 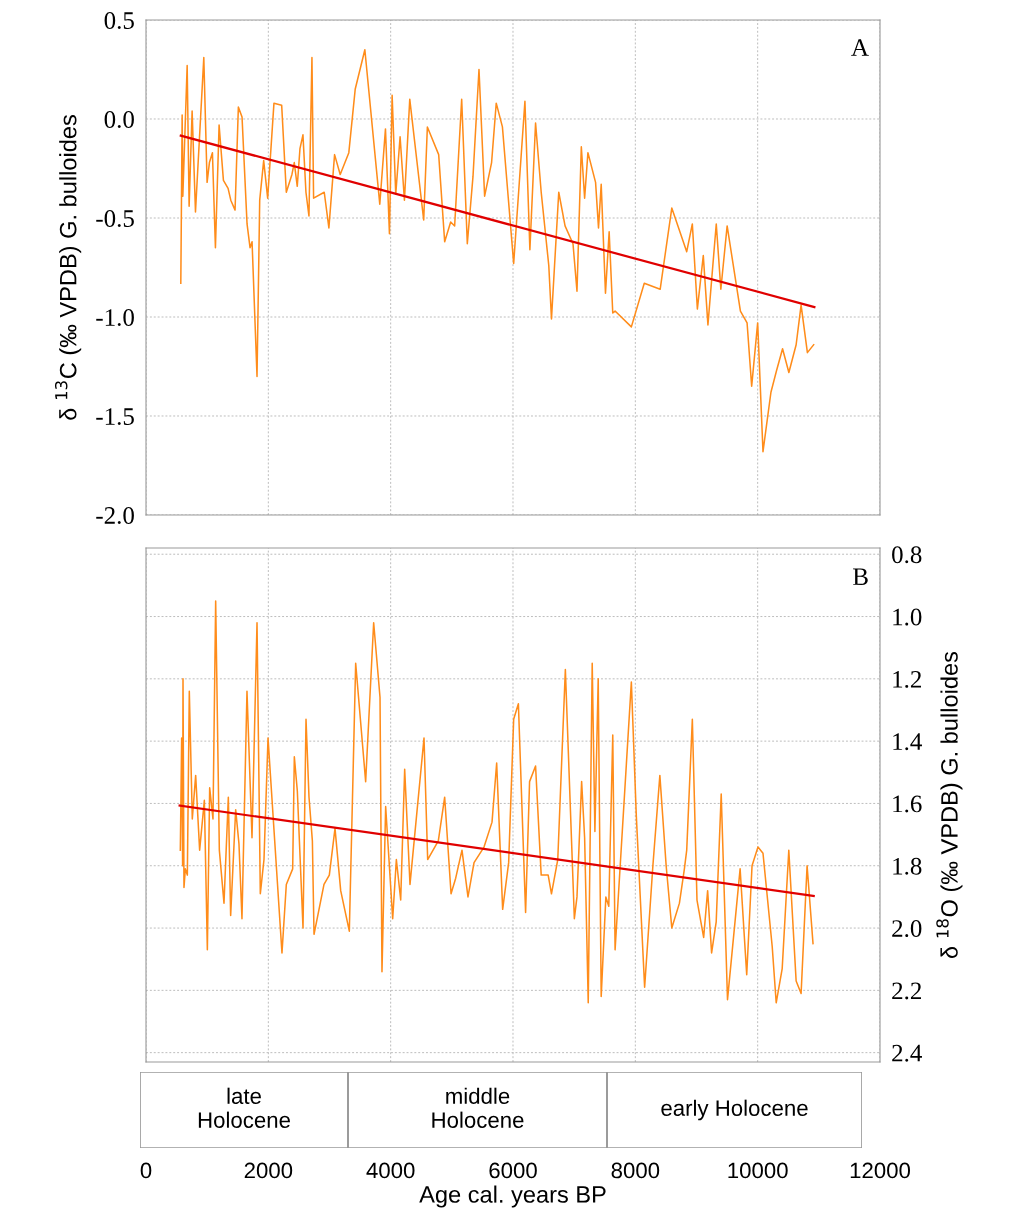 What do you see at coordinates (478, 1107) in the screenshot?
I see `text: middle Holocene` at bounding box center [478, 1107].